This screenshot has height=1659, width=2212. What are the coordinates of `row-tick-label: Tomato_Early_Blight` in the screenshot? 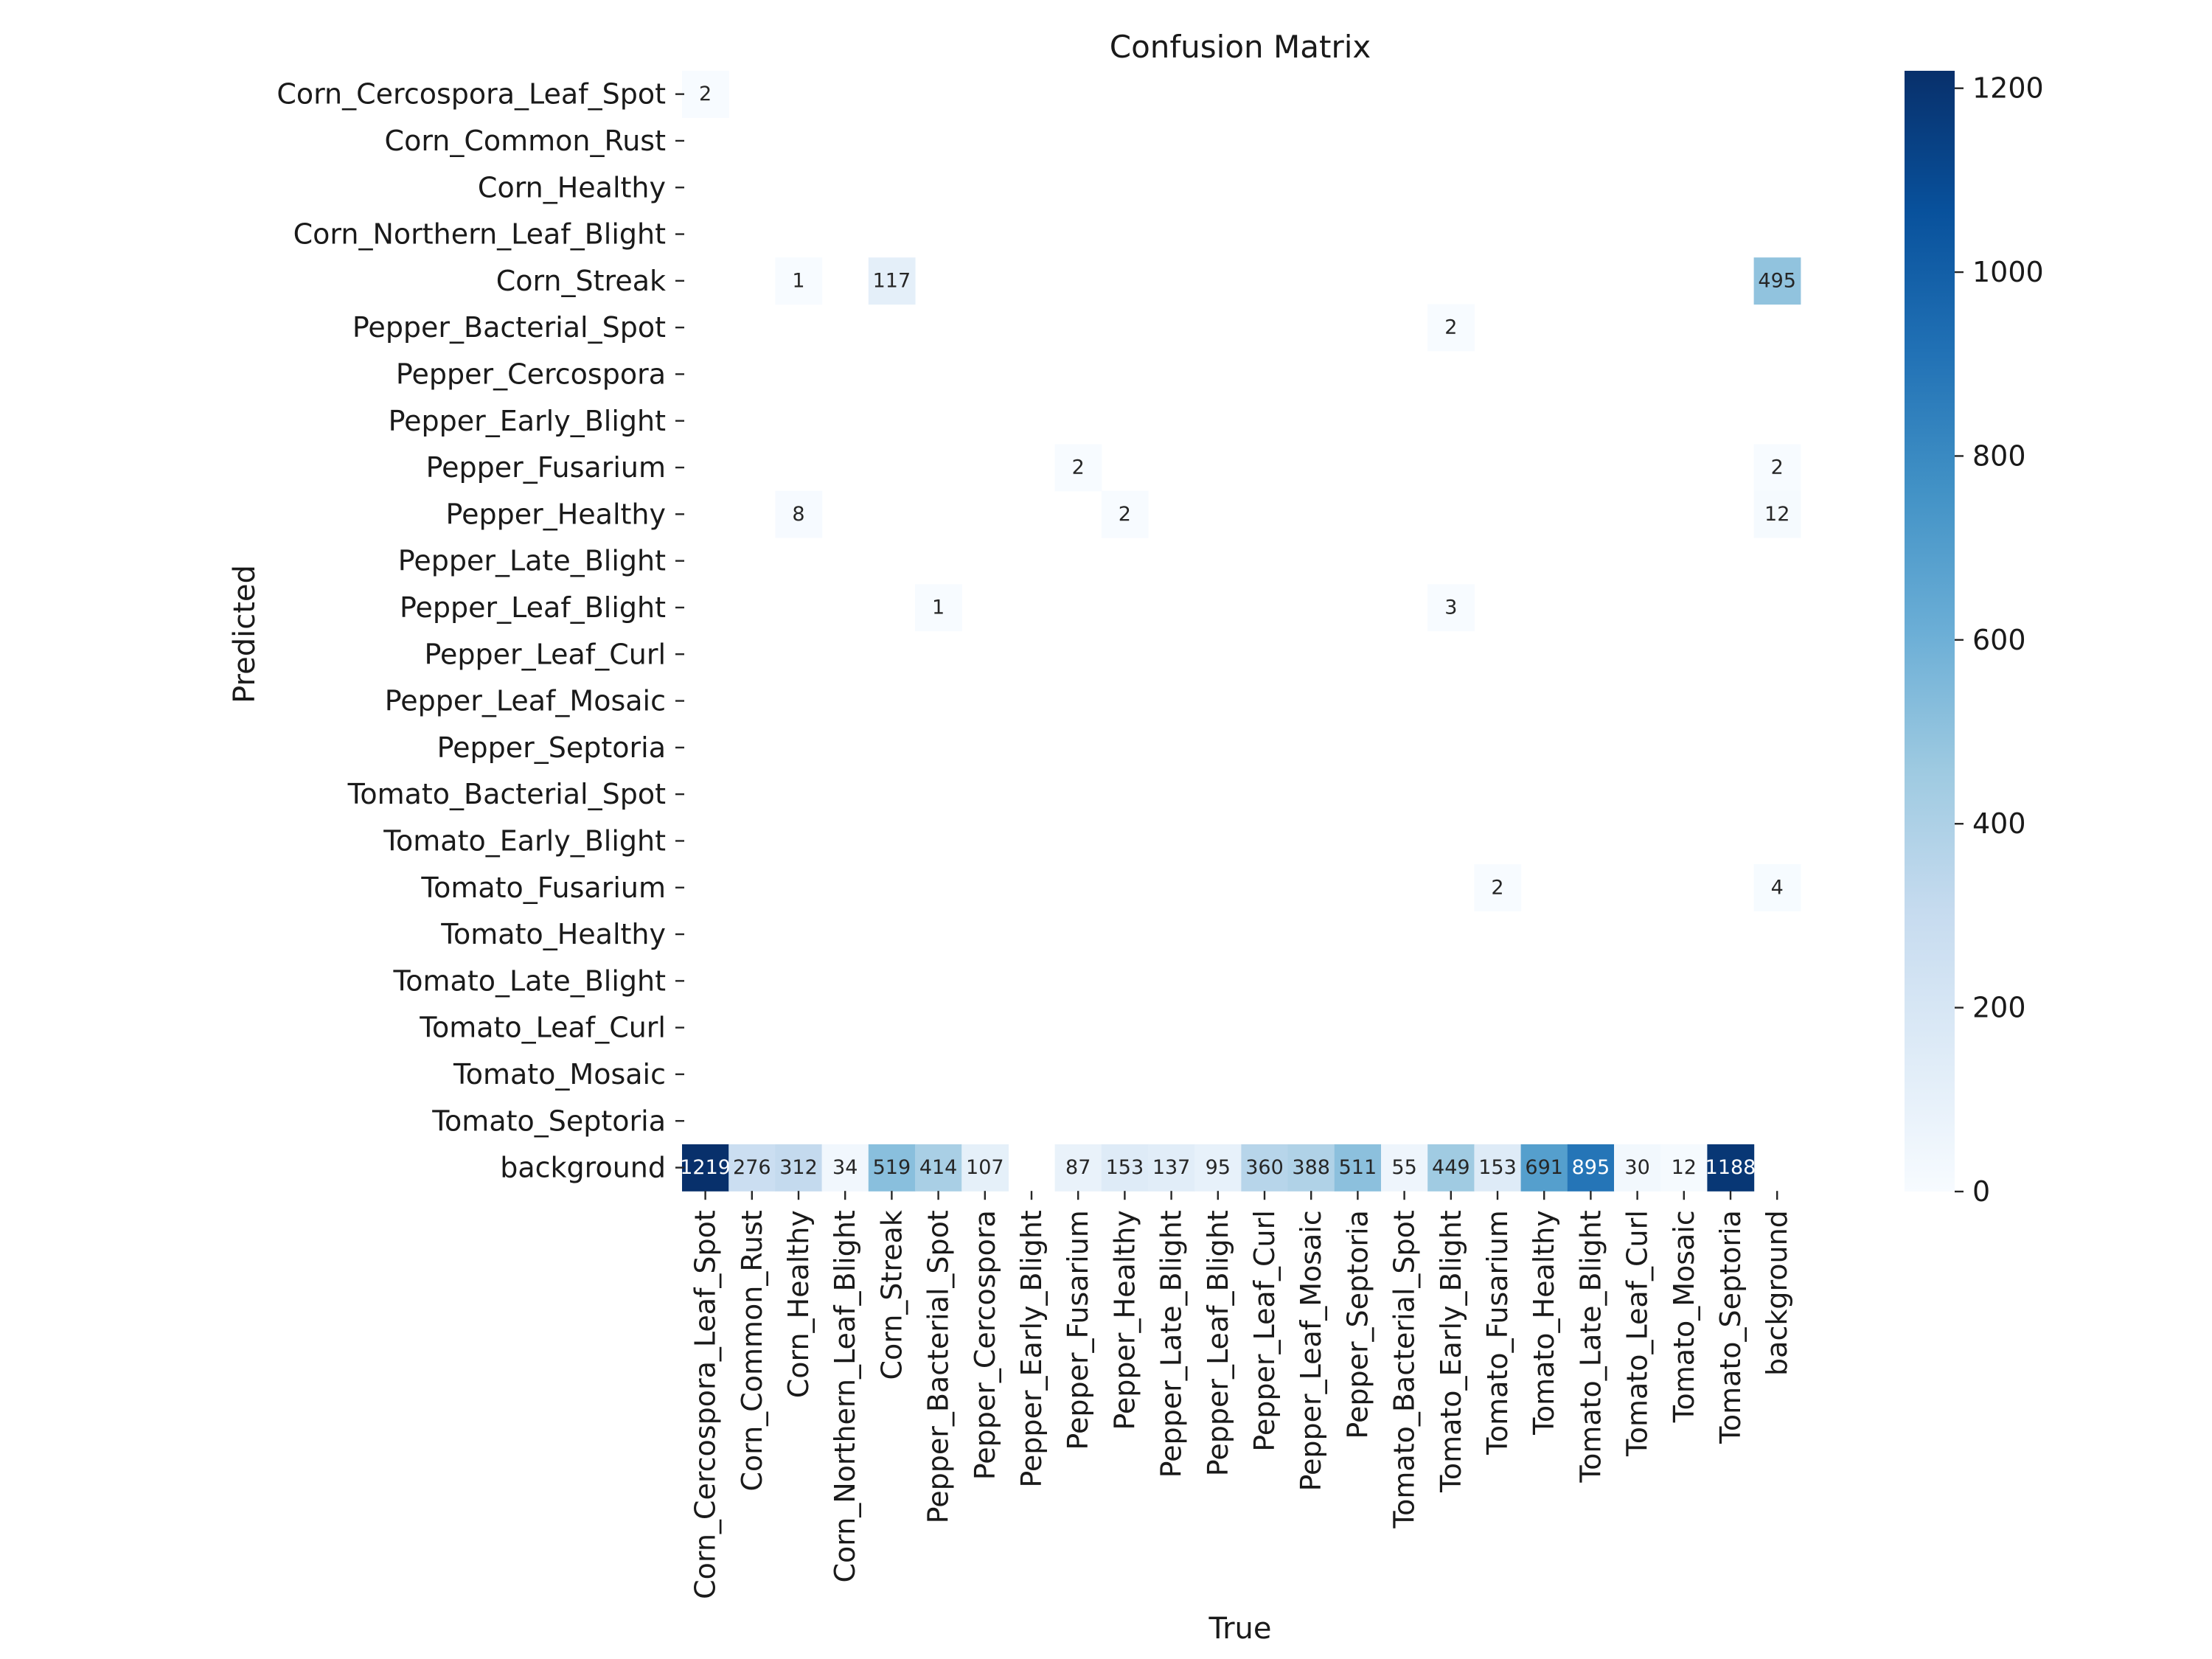 It's located at (524, 840).